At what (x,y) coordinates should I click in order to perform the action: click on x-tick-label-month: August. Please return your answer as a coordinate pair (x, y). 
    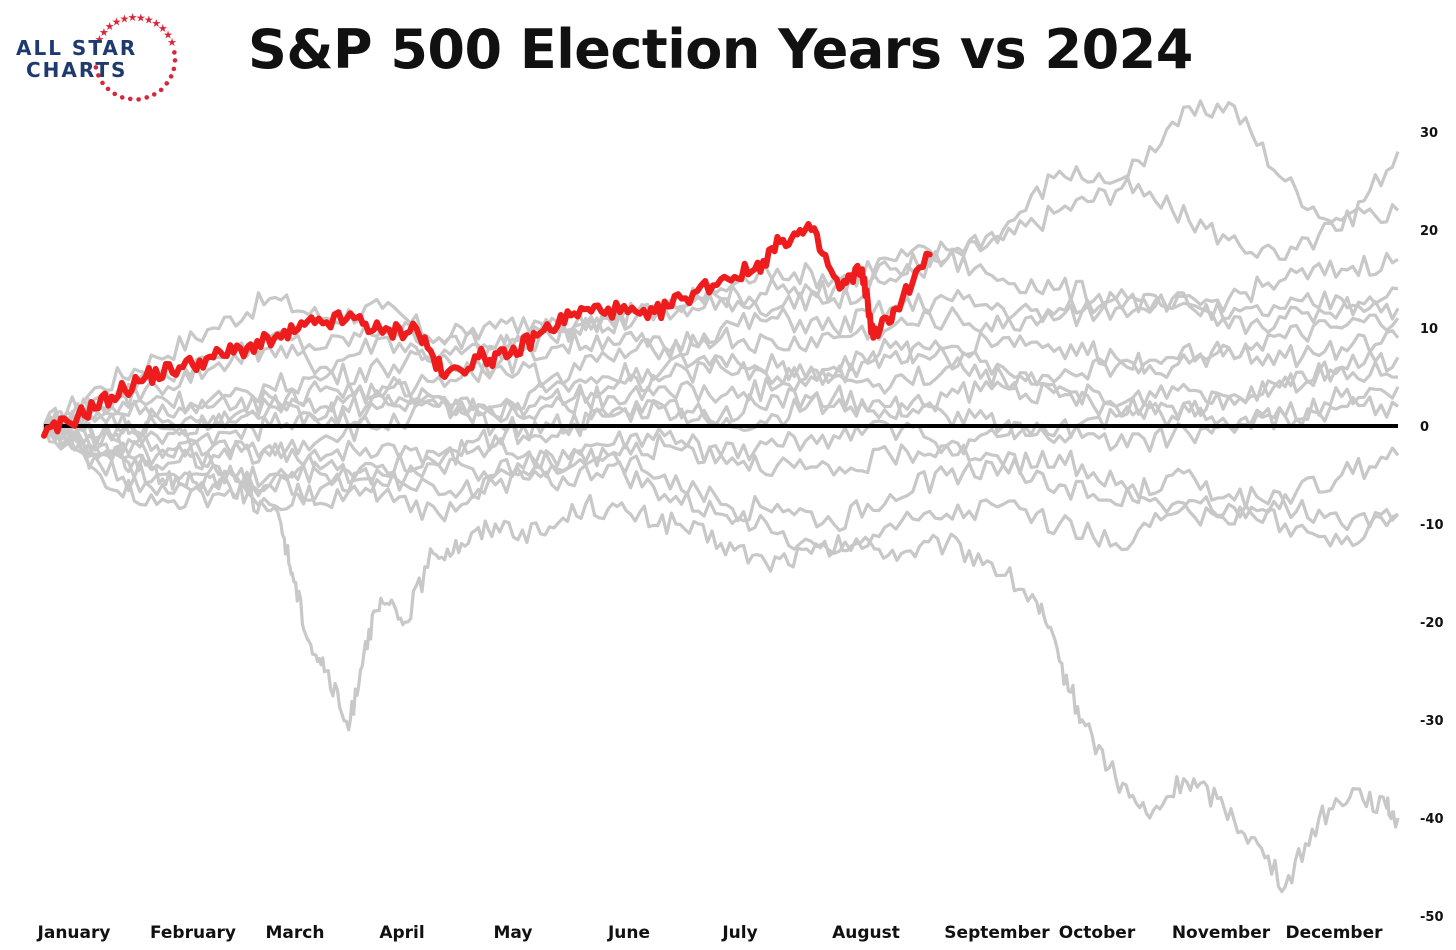
    Looking at the image, I should click on (866, 933).